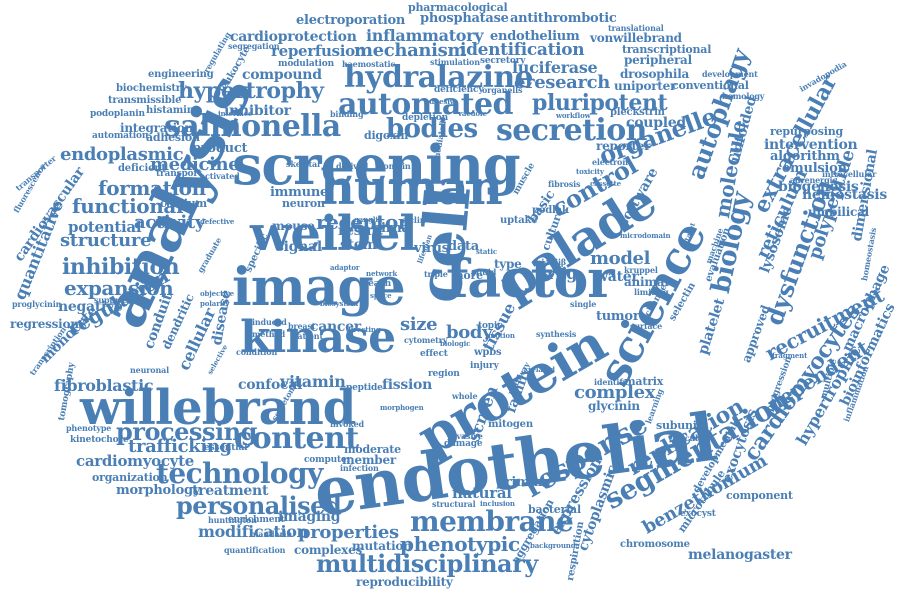 This screenshot has height=595, width=900. What do you see at coordinates (299, 247) in the screenshot?
I see `word-signal: signal` at bounding box center [299, 247].